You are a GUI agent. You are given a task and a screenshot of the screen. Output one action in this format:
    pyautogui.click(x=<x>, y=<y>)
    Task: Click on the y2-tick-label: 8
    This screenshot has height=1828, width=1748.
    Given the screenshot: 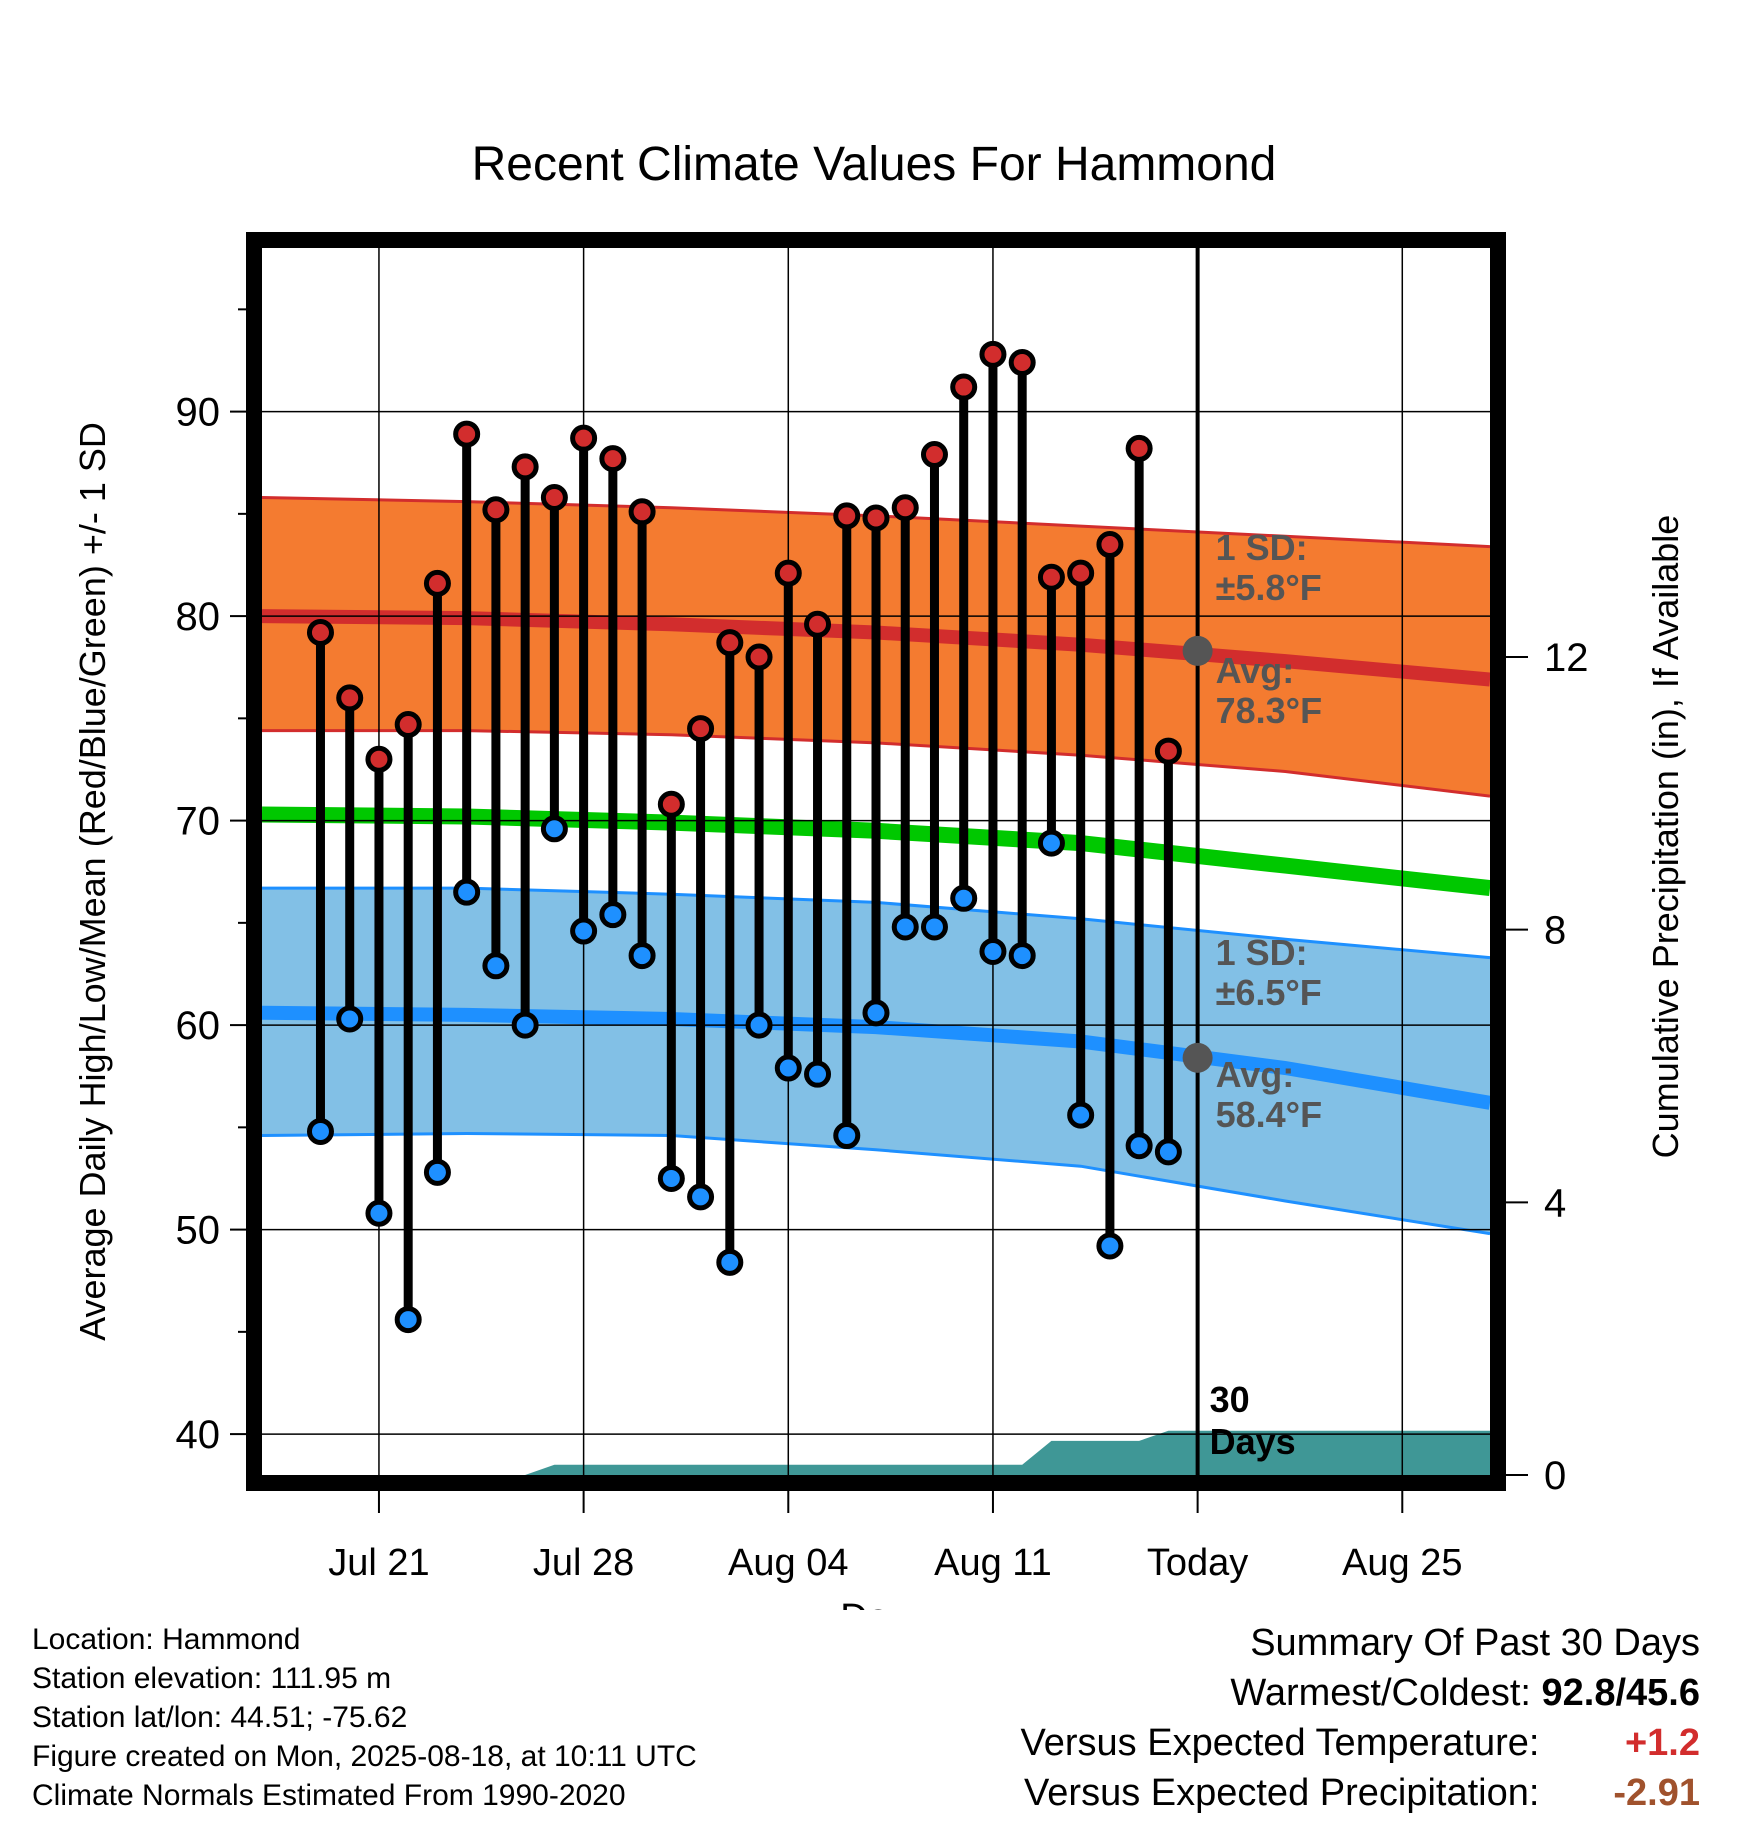 What is the action you would take?
    pyautogui.click(x=1555, y=931)
    